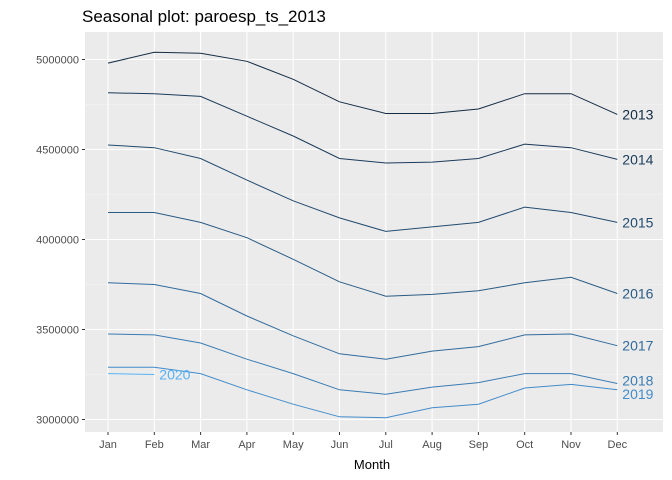  Describe the element at coordinates (131, 374) in the screenshot. I see `series-line-2020` at that location.